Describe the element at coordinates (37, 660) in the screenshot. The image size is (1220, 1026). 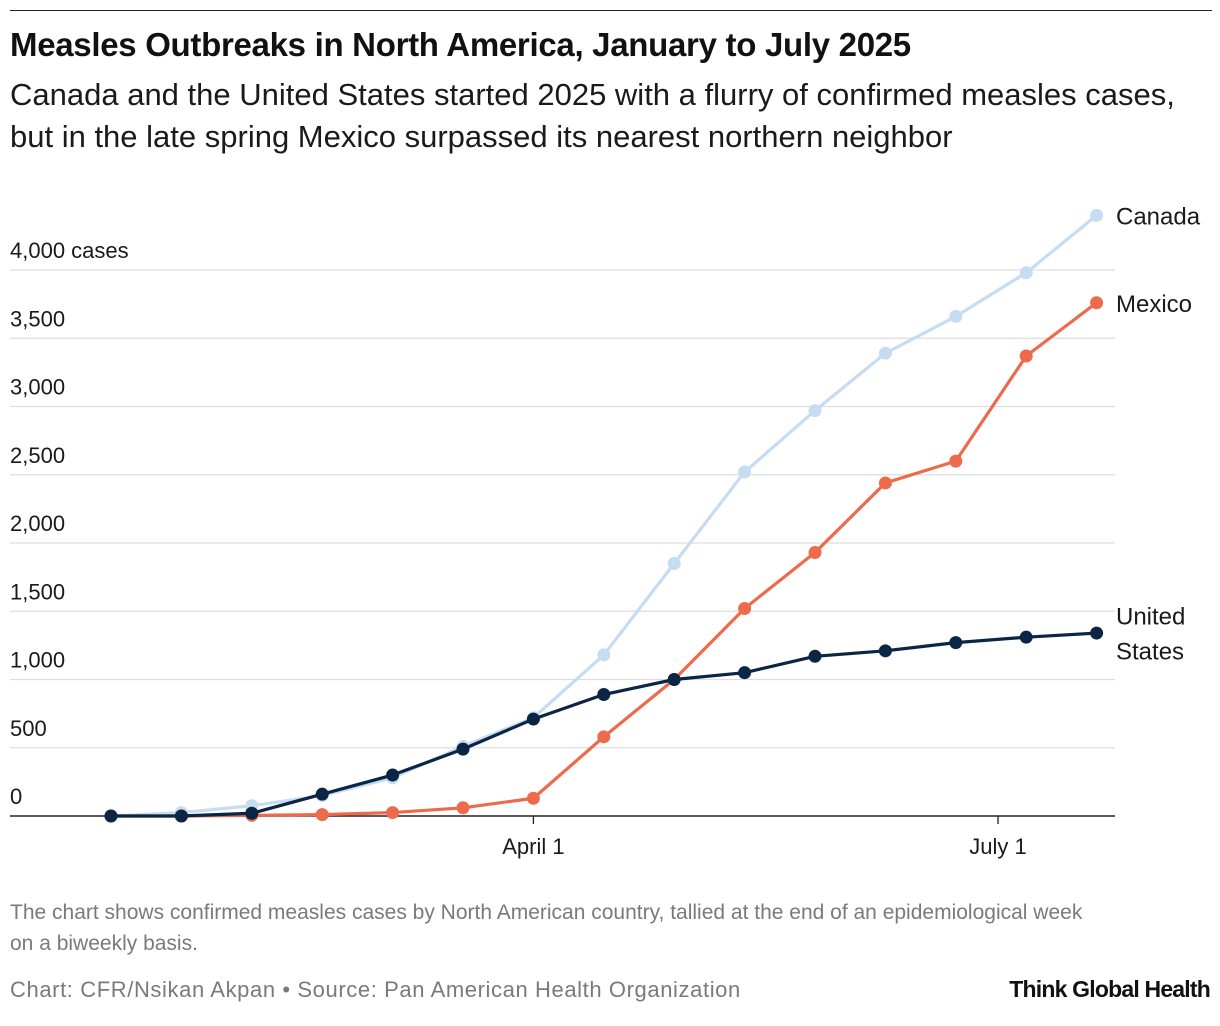
I see `y-tick-label: 1,000` at that location.